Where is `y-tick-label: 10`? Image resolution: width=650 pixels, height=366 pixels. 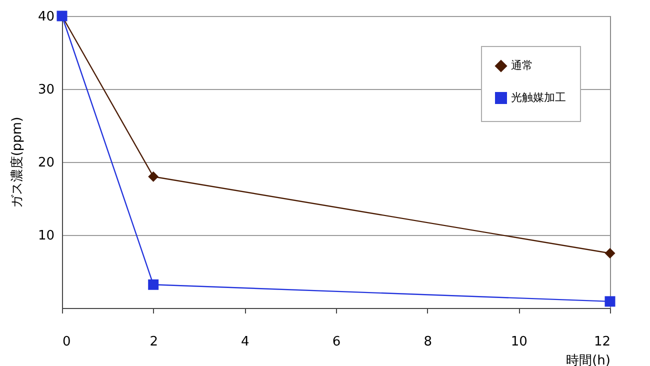 y-tick-label: 10 is located at coordinates (46, 236).